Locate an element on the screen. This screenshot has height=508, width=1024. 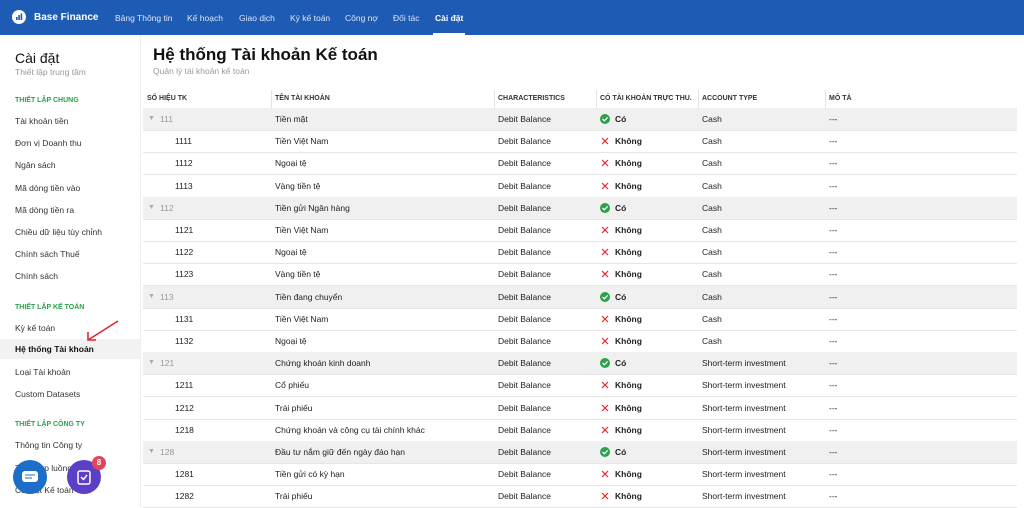
sidebar-item: Tài khoản tiền is located at coordinates (42, 121).